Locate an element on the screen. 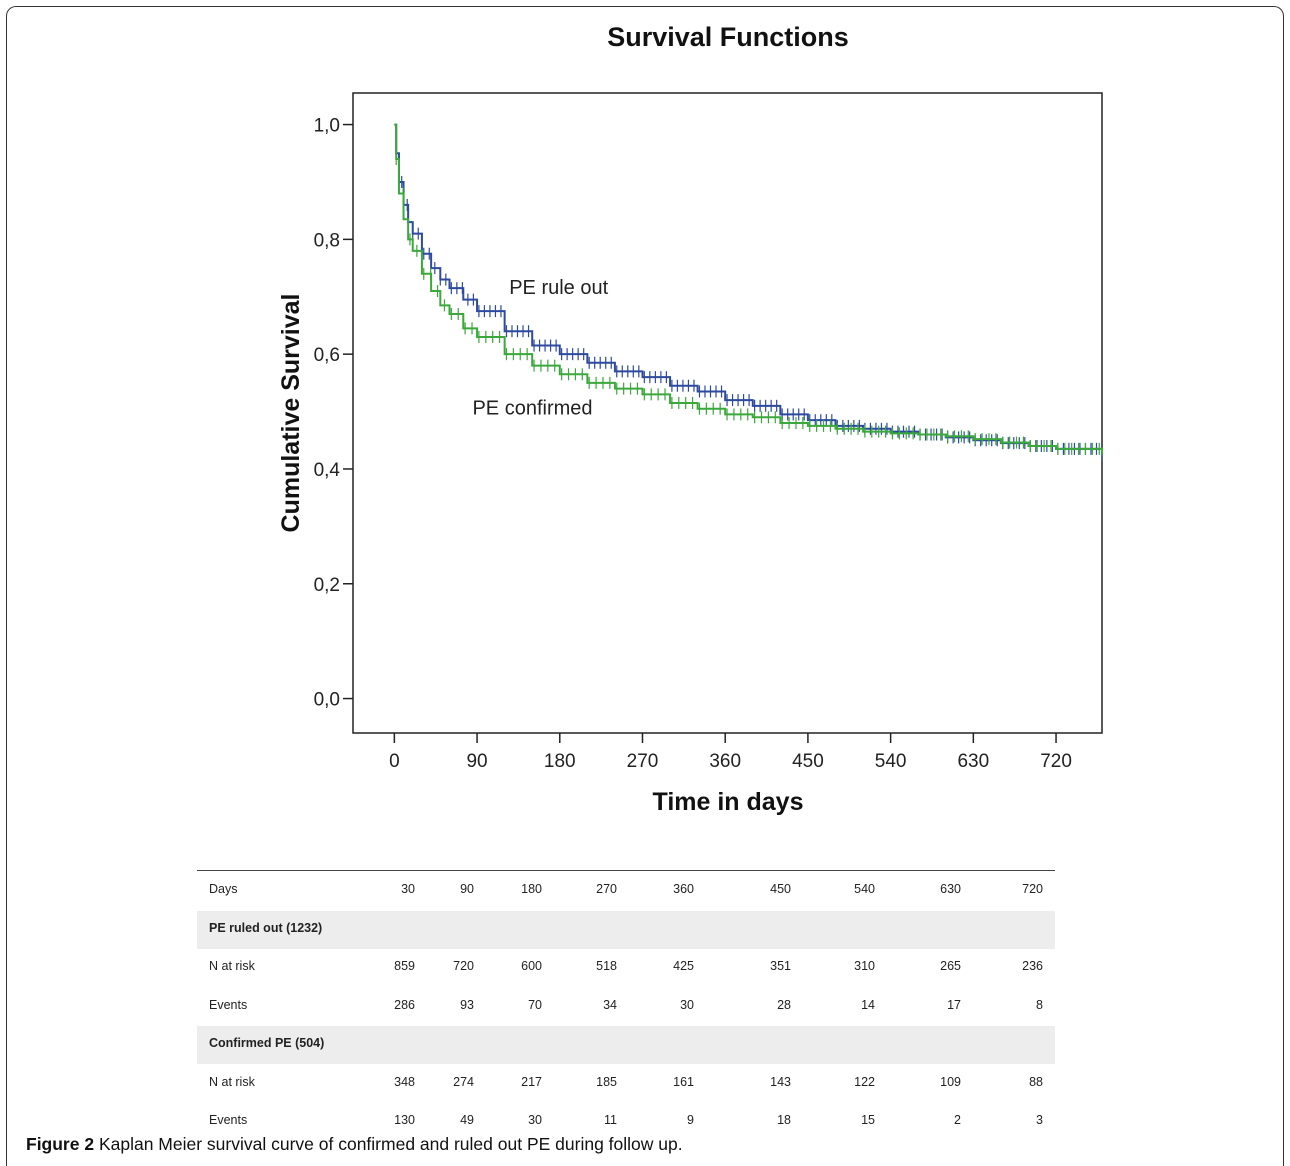 Image resolution: width=1290 pixels, height=1166 pixels. x-tick-label: 0 is located at coordinates (394, 761).